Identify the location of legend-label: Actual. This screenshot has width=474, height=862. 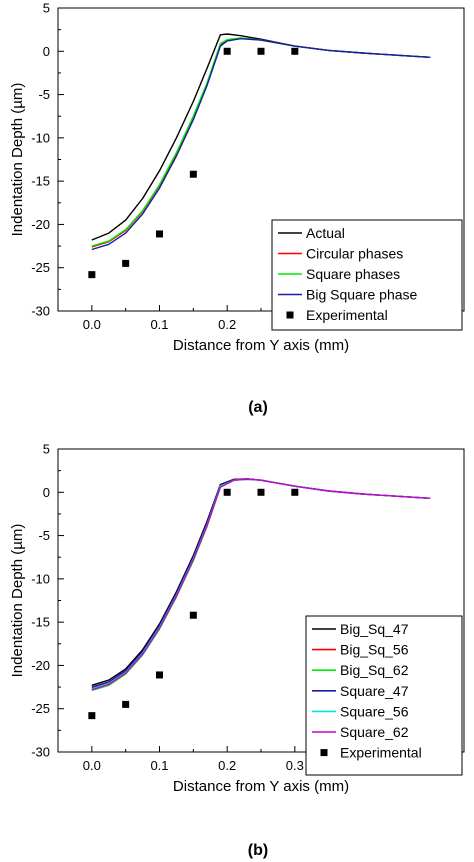
(325, 233).